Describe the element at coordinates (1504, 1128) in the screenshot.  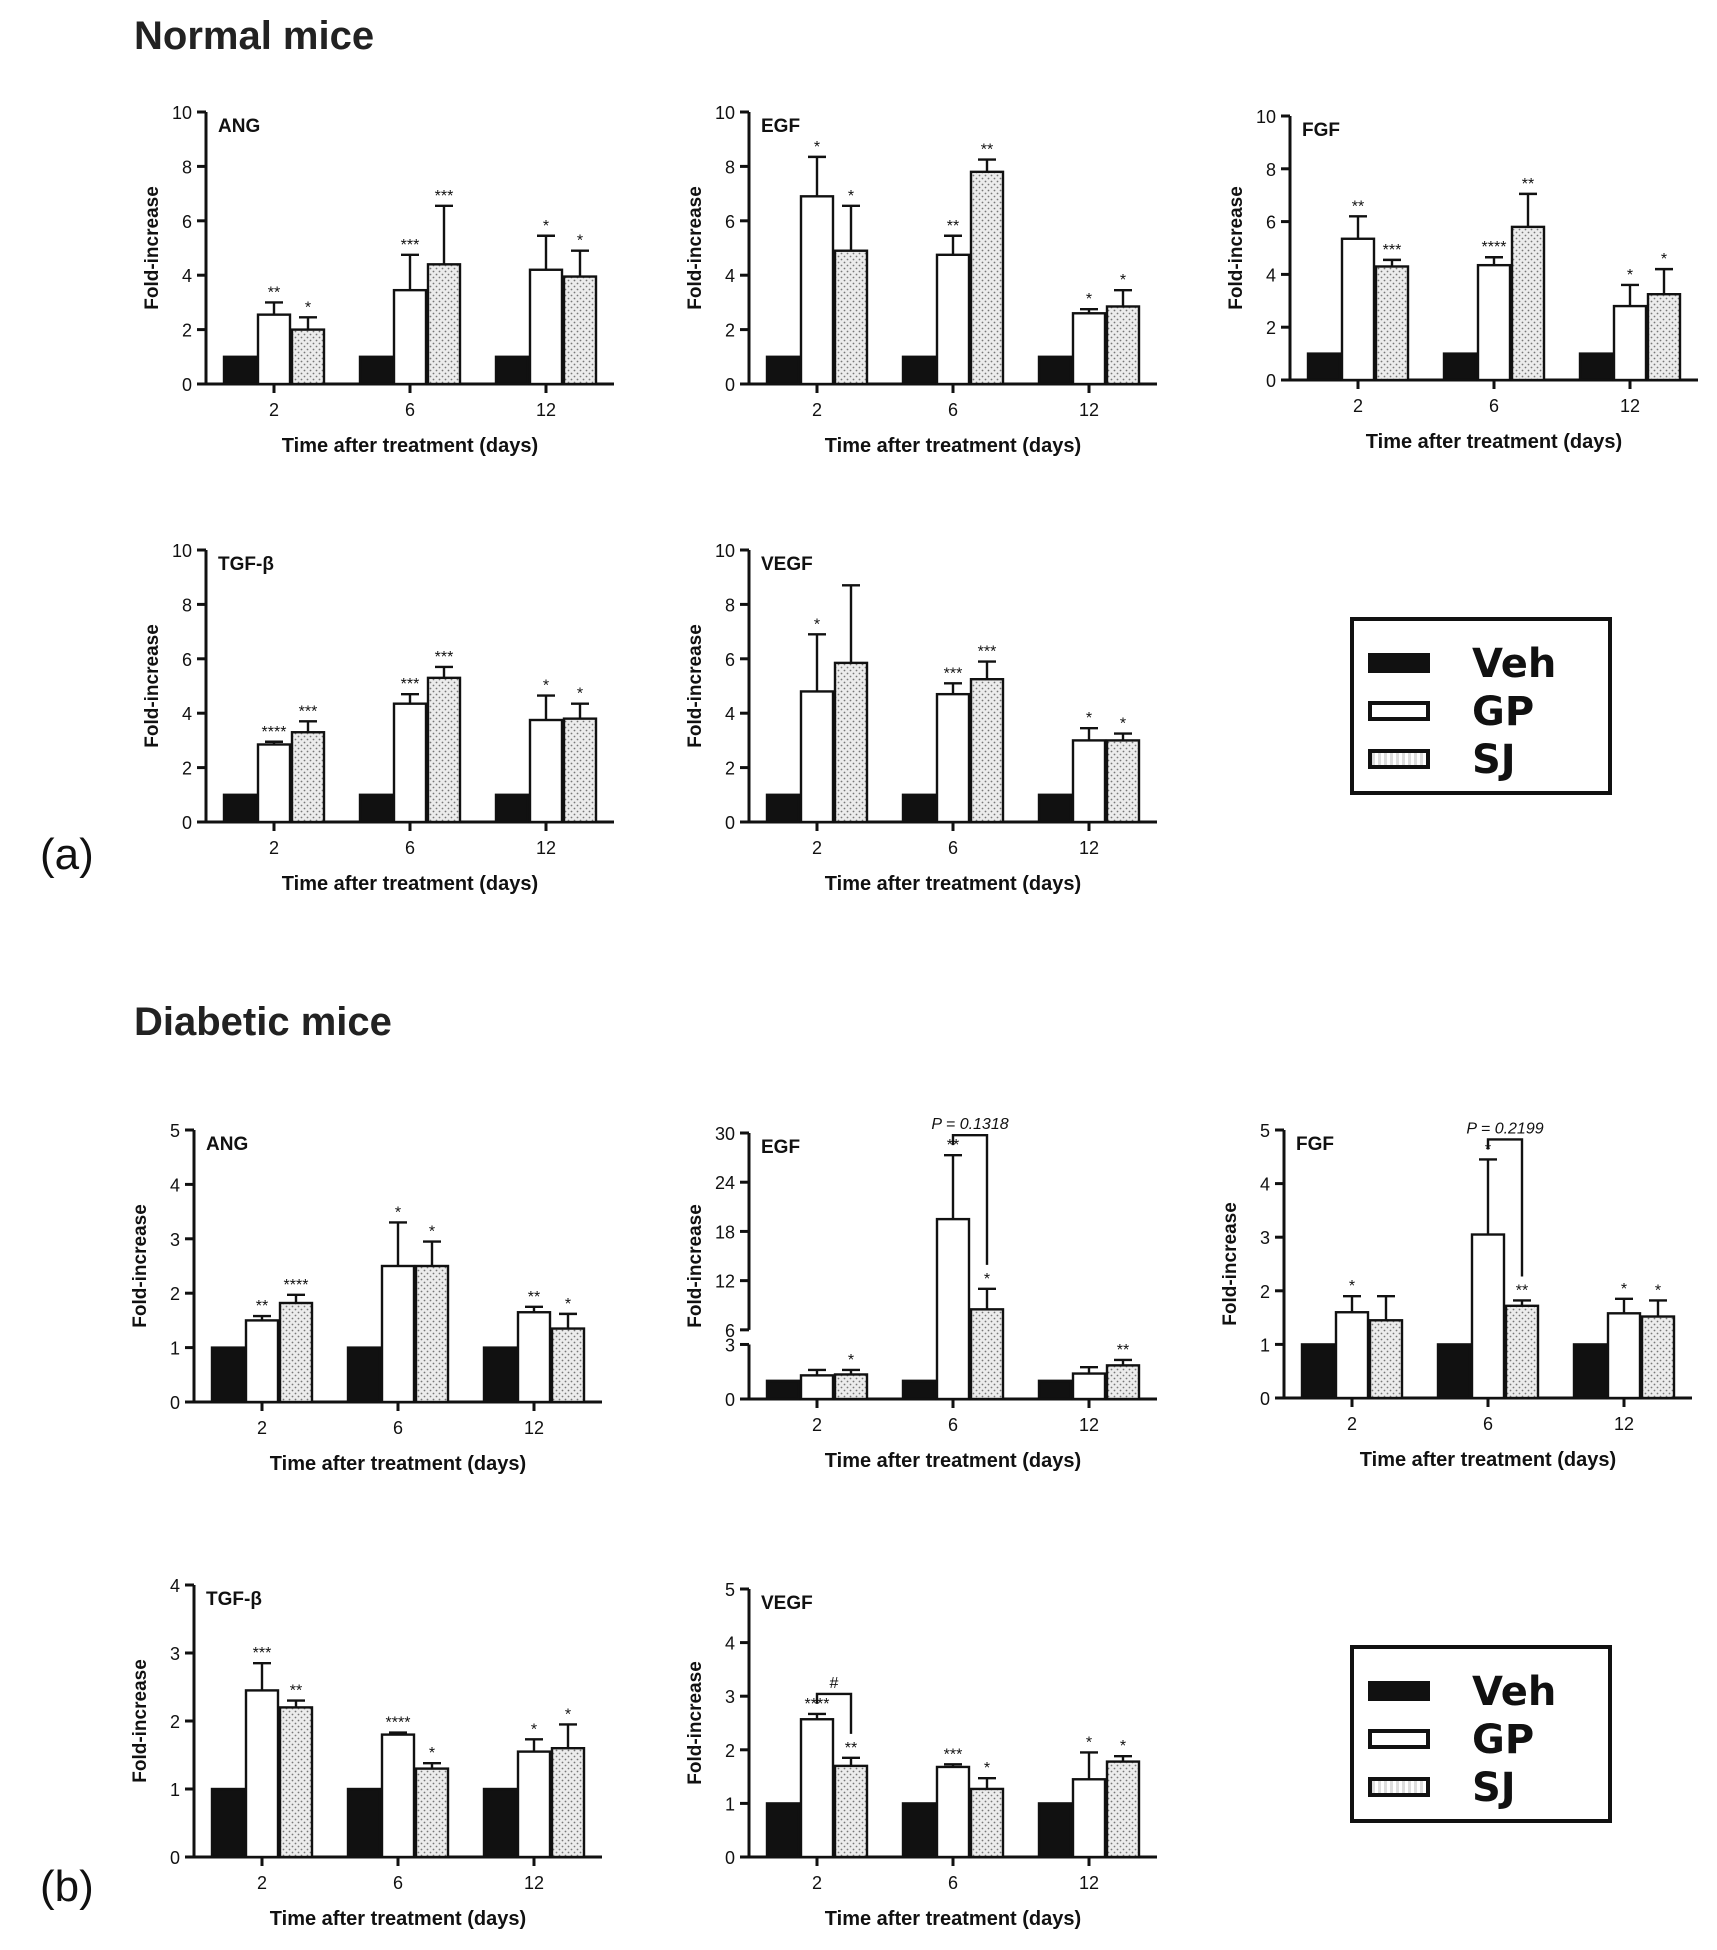
I see `comparison-label: P = 0.2199` at that location.